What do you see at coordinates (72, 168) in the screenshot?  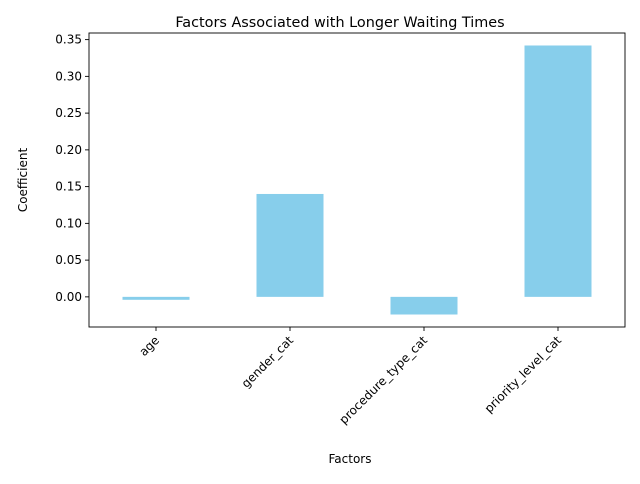 I see `y-axis: 0.00 0.05 0.10 0.15 0.20 0.25 0.30 0.35` at bounding box center [72, 168].